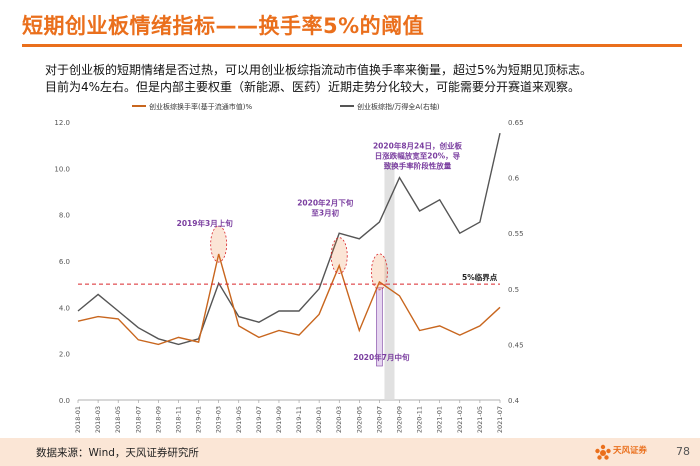 This screenshot has width=700, height=466. What do you see at coordinates (516, 234) in the screenshot?
I see `y-right-tick-label: 0.55` at bounding box center [516, 234].